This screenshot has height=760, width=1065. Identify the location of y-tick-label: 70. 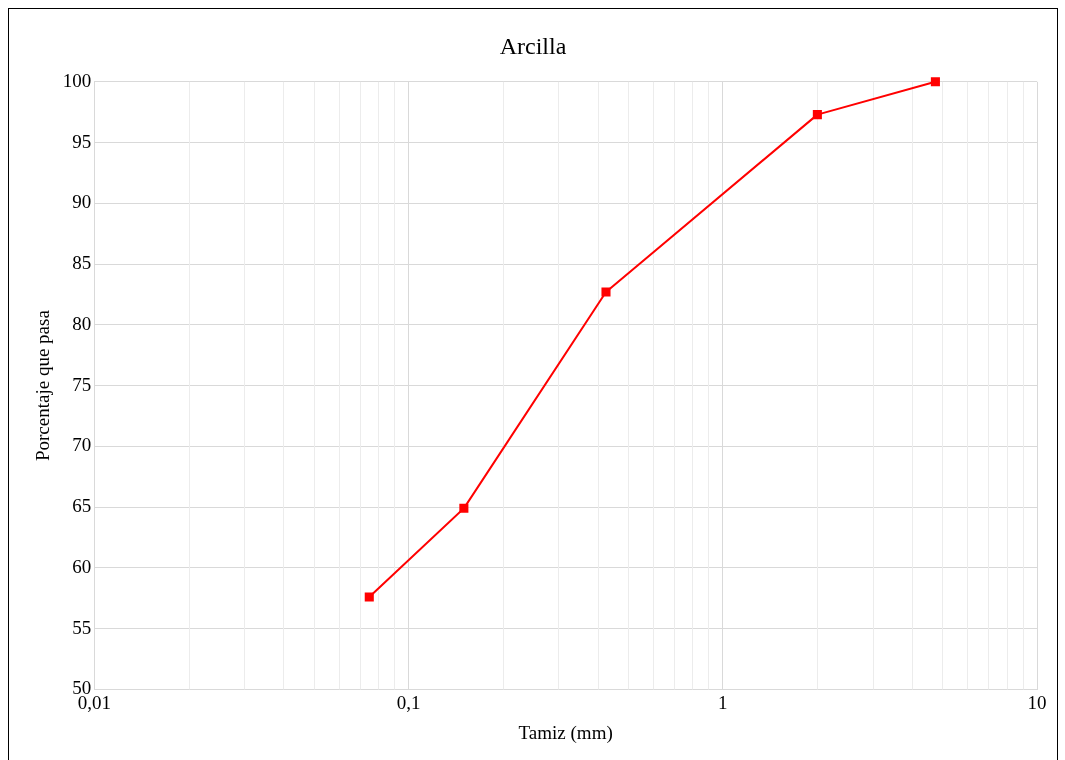
(82, 445).